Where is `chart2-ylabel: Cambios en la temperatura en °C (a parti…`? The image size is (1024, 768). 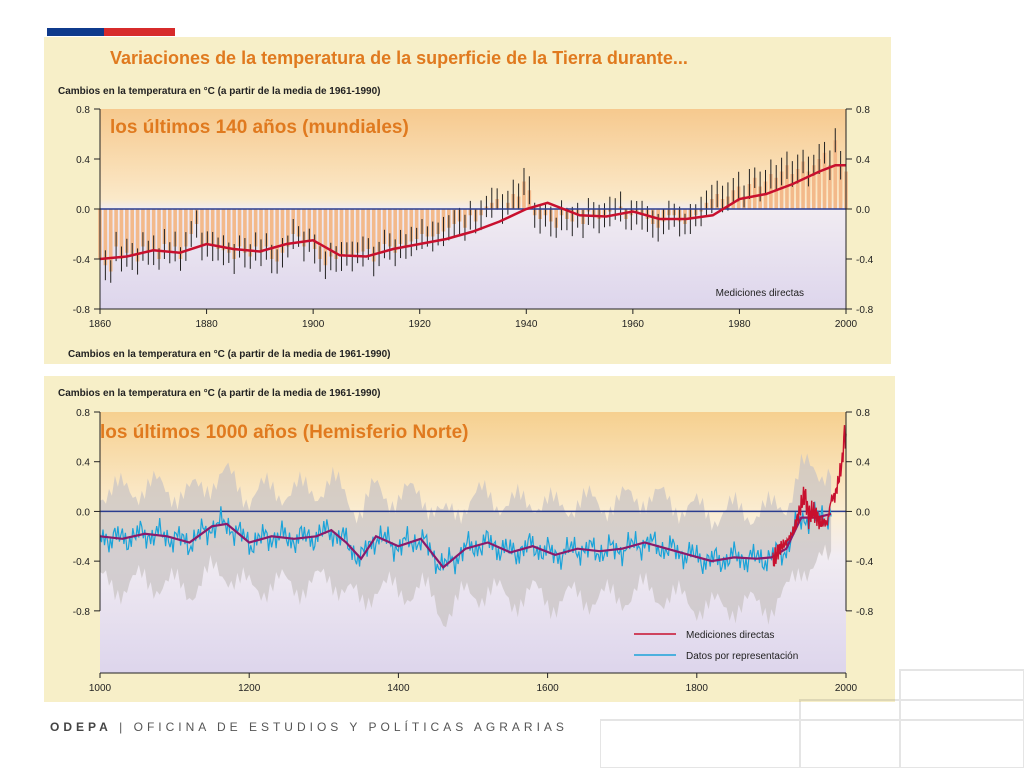
chart2-ylabel: Cambios en la temperatura en °C (a parti… is located at coordinates (219, 393).